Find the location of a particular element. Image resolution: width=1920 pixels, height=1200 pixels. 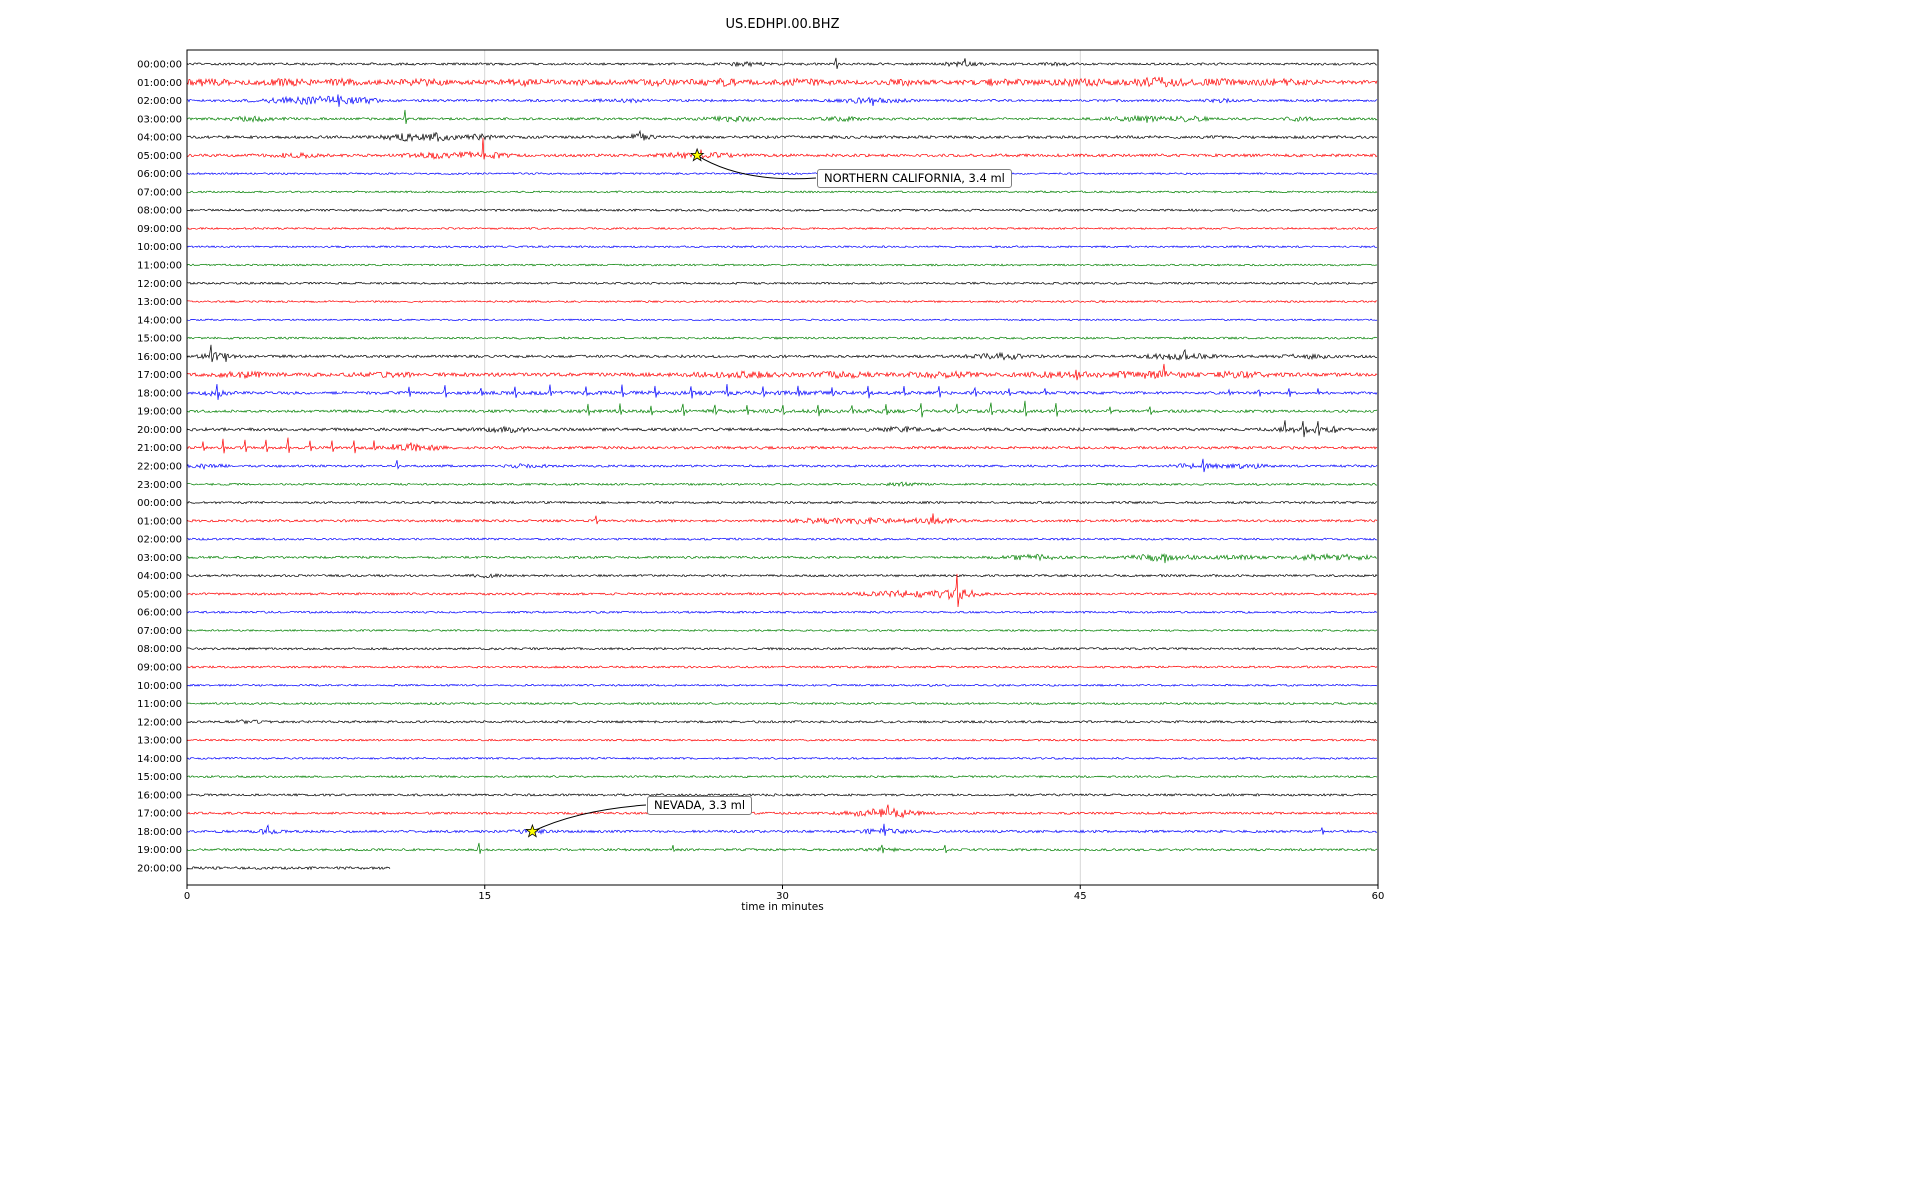

x-tick-label: 30 is located at coordinates (782, 896).